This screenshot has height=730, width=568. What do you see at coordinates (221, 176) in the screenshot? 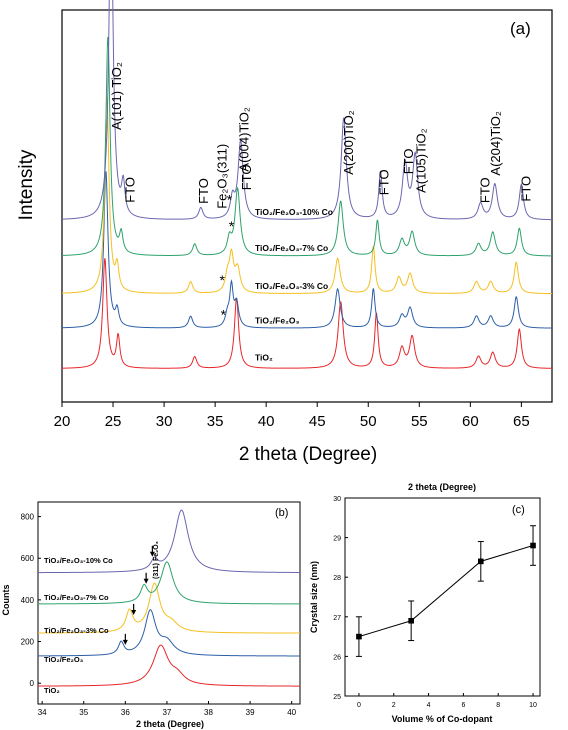
I see `panel-a-peak-label: Fe₂O₃(311)` at bounding box center [221, 176].